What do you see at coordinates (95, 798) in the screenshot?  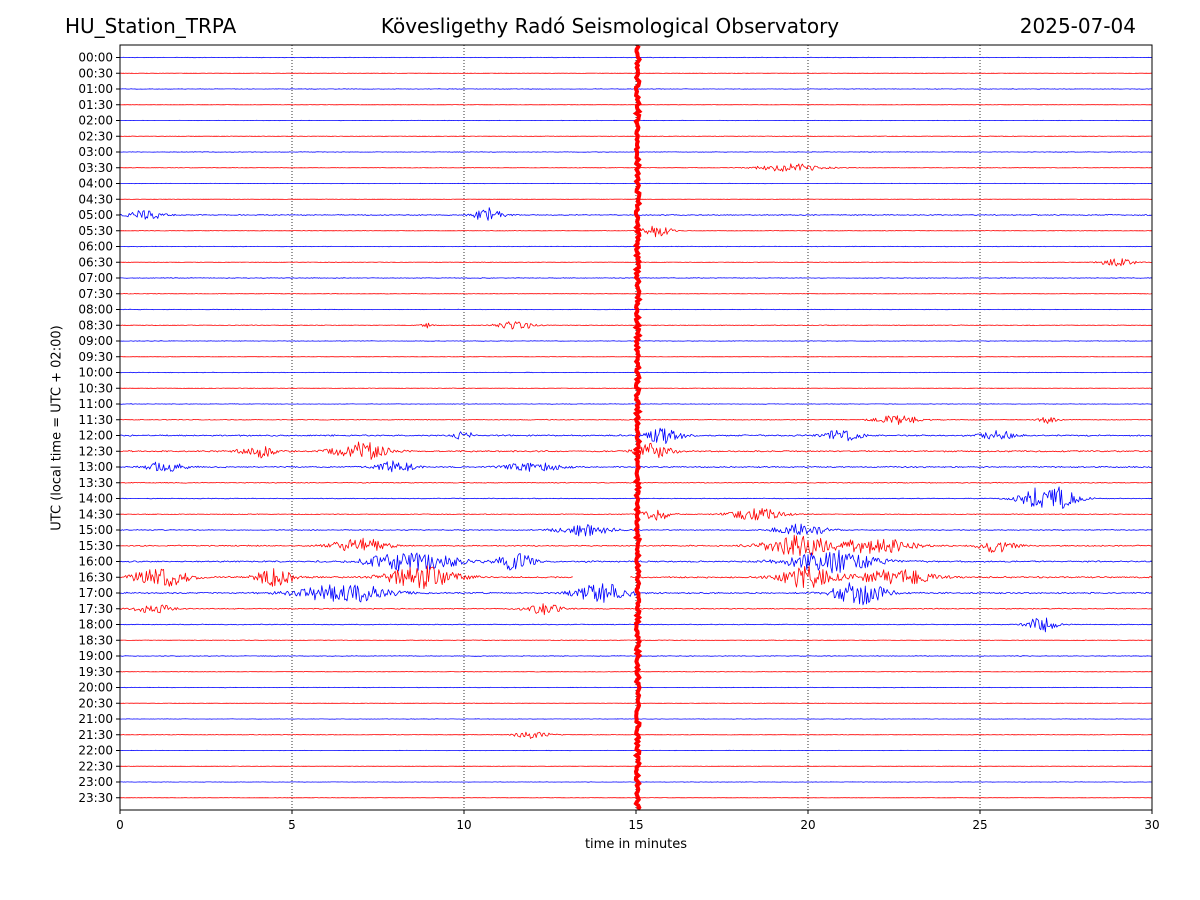 I see `y-tick-label: 23:30` at bounding box center [95, 798].